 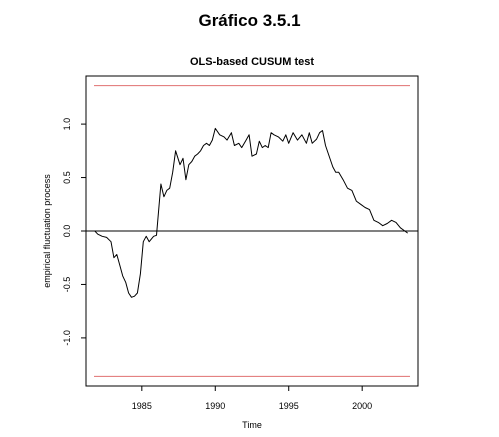 I want to click on x-tick-label: 2000, so click(x=362, y=406).